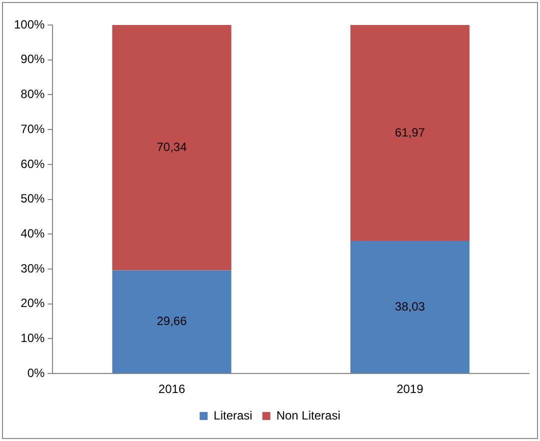 This screenshot has width=540, height=441. What do you see at coordinates (33, 59) in the screenshot?
I see `y-tick-label: 90%` at bounding box center [33, 59].